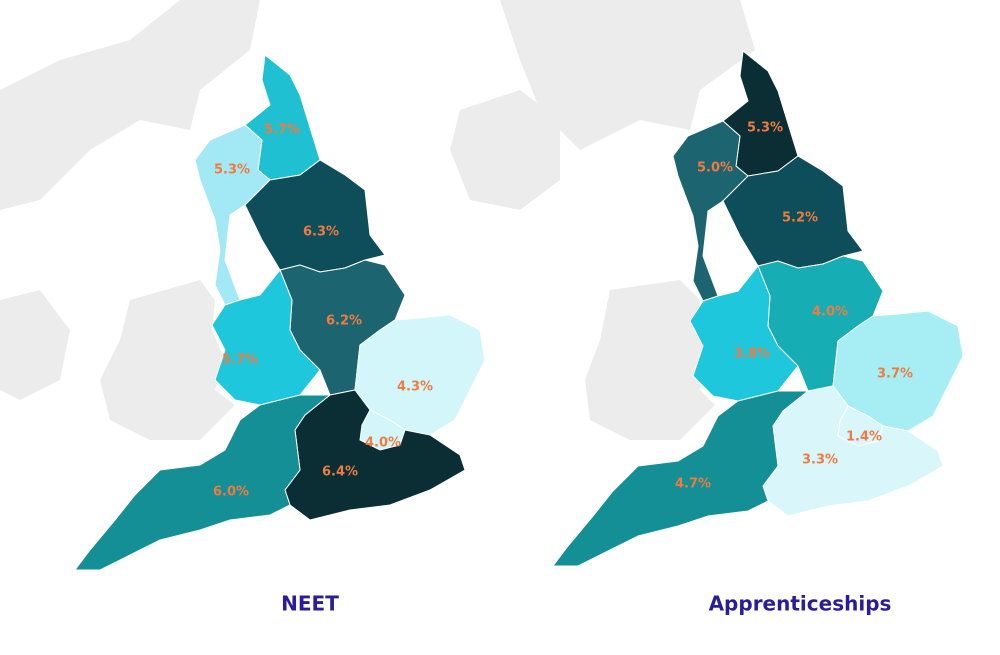 The width and height of the screenshot is (1000, 655). I want to click on map-title: NEET, so click(310, 604).